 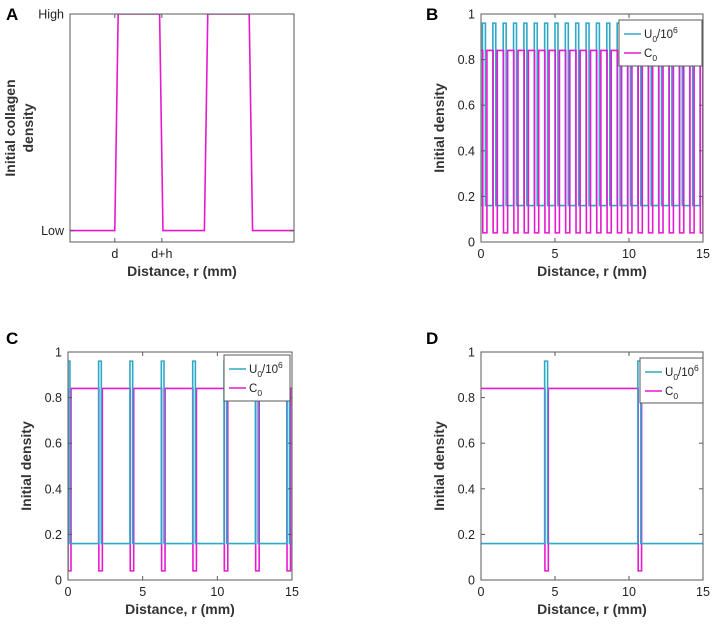 I want to click on y-axis-label: Initial collagen, so click(x=10, y=127).